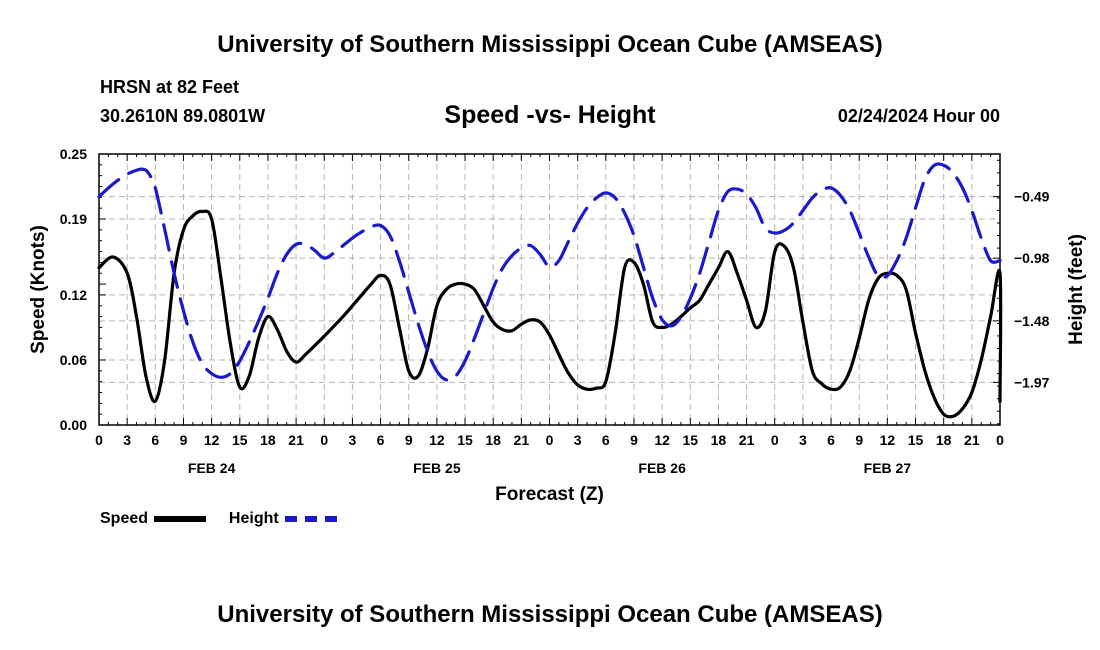 The image size is (1100, 650). What do you see at coordinates (662, 468) in the screenshot?
I see `date-label: FEB 26` at bounding box center [662, 468].